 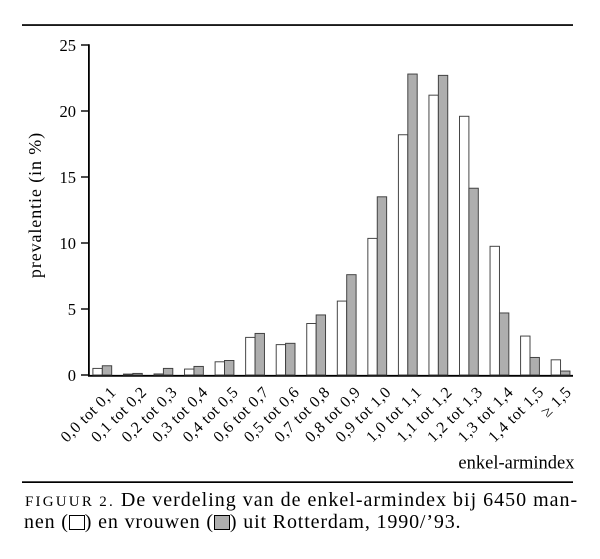 I want to click on svg-text: 0, so click(x=72, y=375).